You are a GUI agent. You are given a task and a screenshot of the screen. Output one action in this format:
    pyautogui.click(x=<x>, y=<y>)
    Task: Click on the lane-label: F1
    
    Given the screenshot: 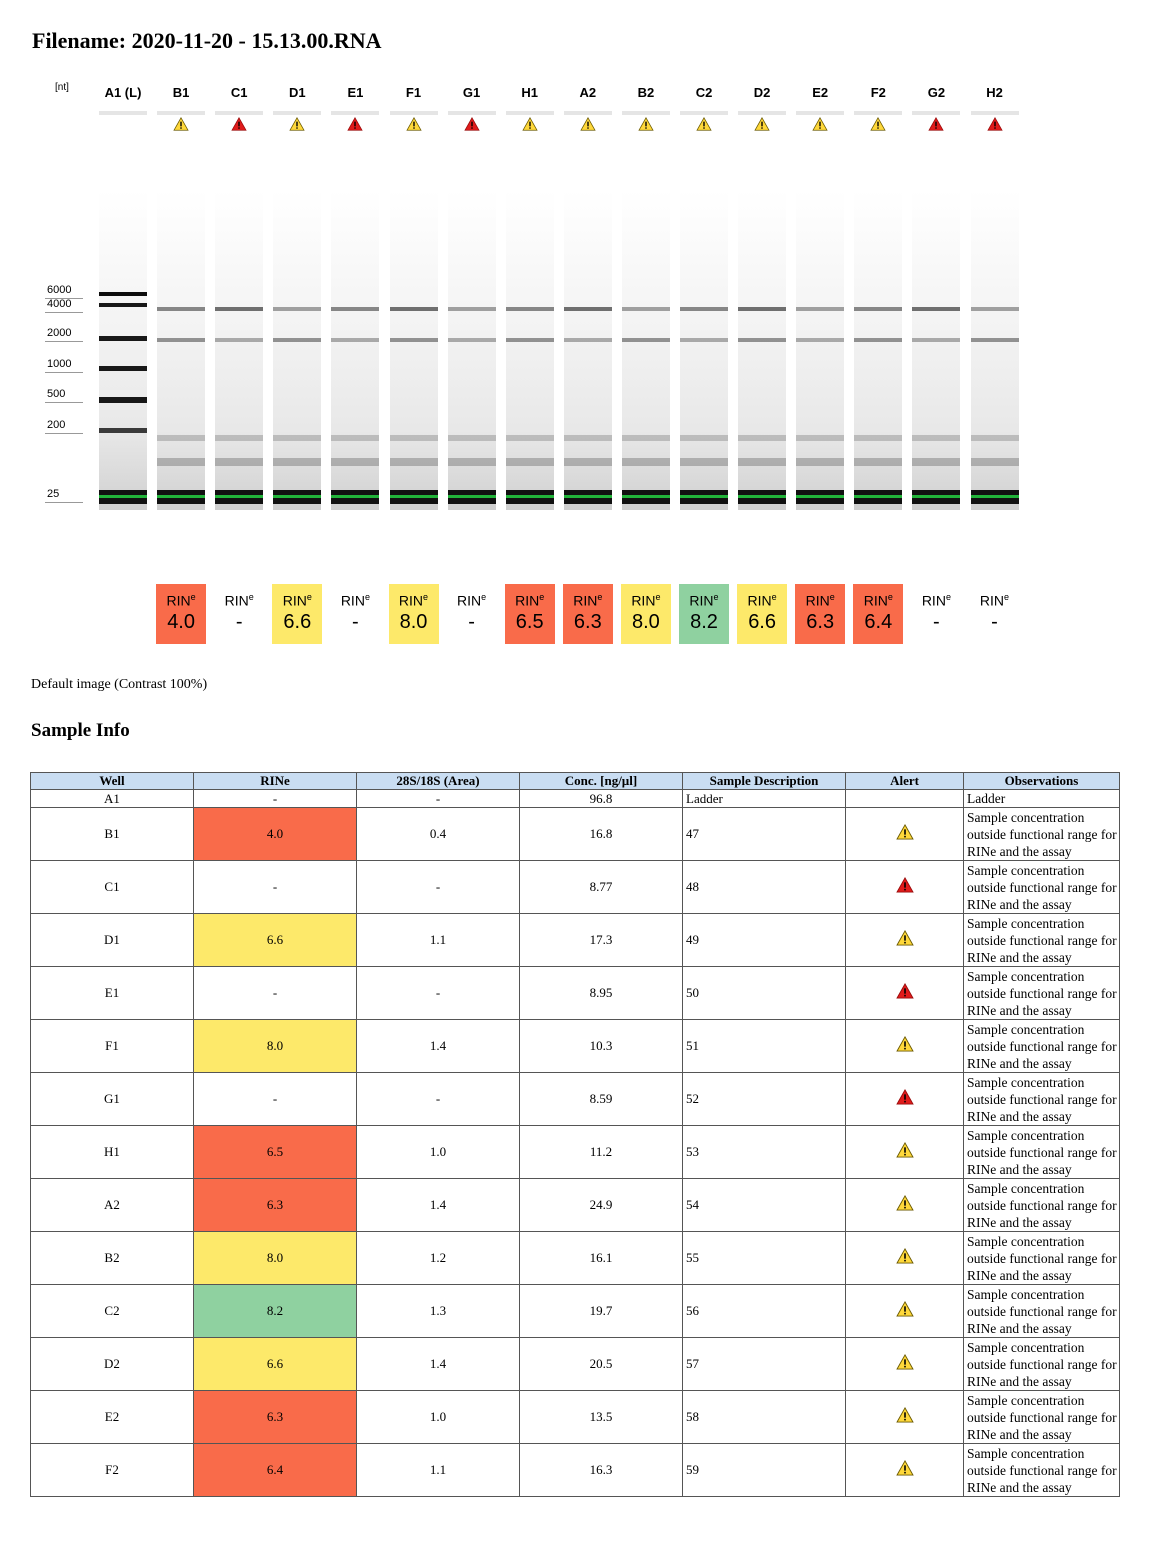 What is the action you would take?
    pyautogui.click(x=413, y=92)
    